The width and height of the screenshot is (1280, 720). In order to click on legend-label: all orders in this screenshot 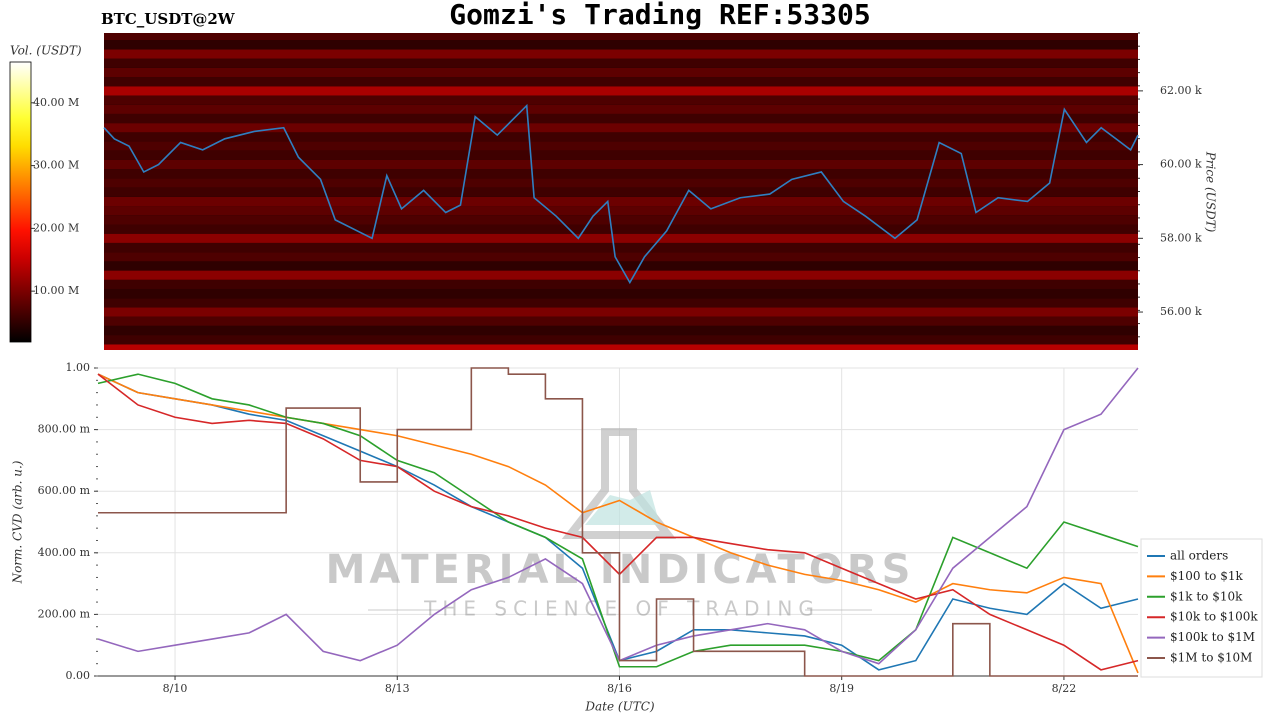, I will do `click(1199, 556)`.